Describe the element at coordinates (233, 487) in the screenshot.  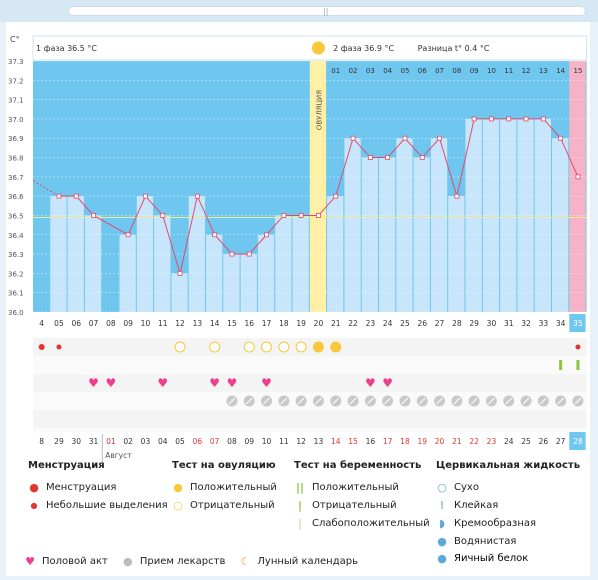
I see `legend-ov-positive: Положительный` at that location.